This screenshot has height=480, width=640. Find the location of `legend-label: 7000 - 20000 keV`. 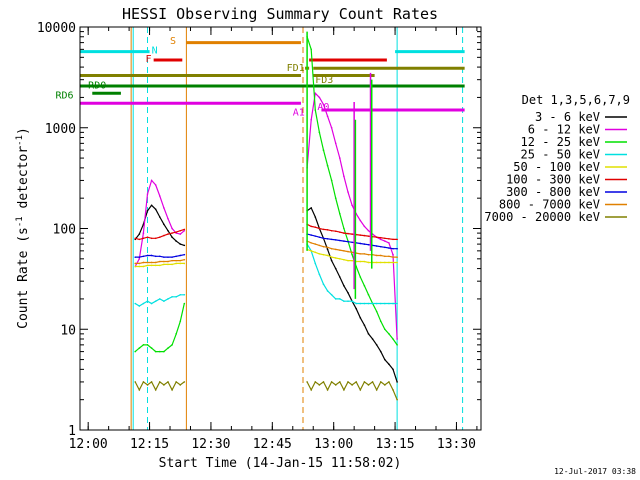

legend-label: 7000 - 20000 keV is located at coordinates (542, 217).